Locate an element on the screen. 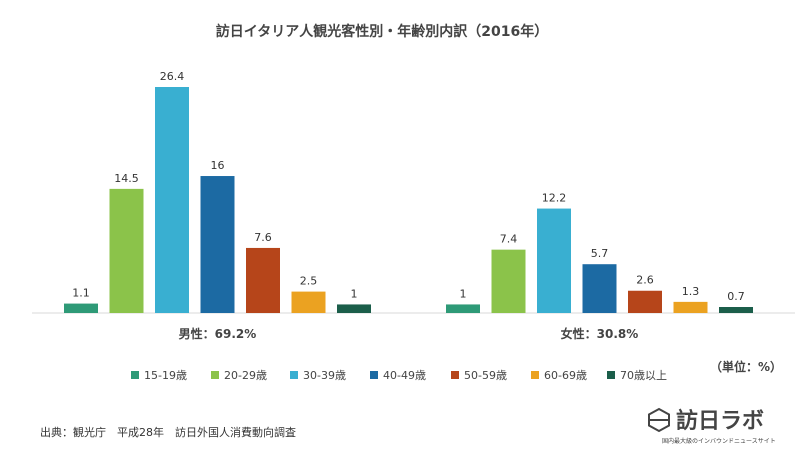  value-label-female-2: 12.2 is located at coordinates (554, 198).